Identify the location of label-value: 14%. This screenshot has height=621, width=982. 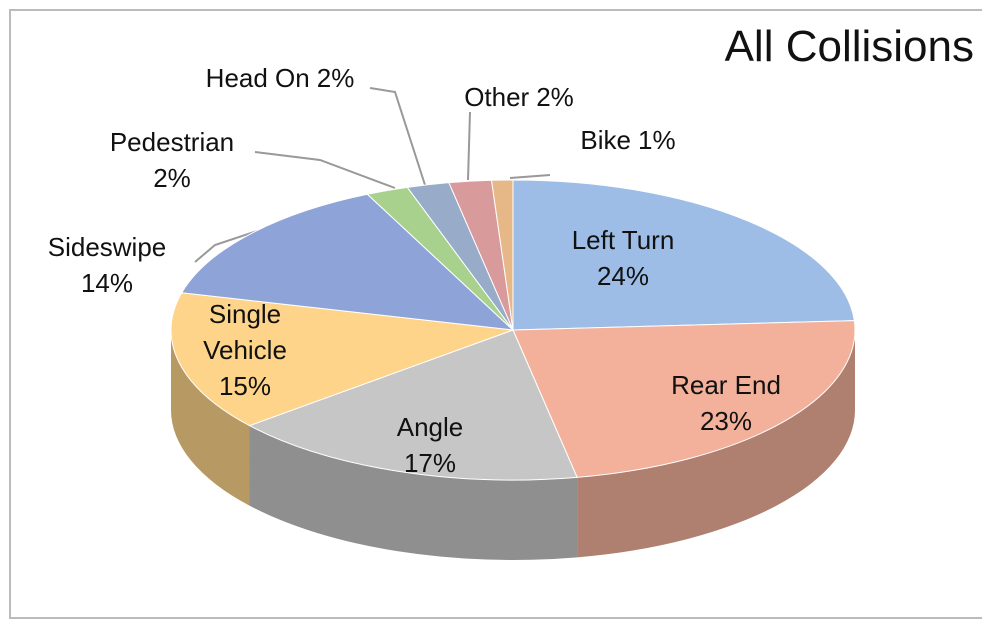
(107, 283).